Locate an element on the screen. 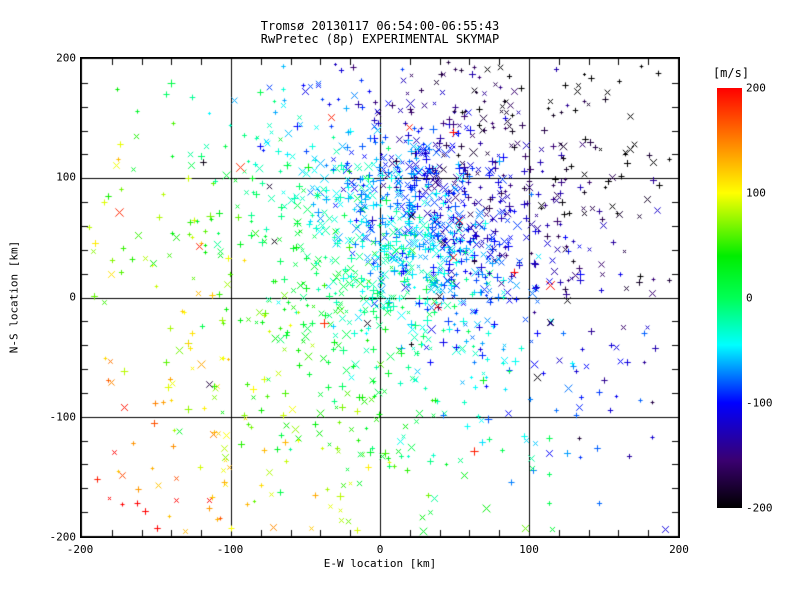 Image resolution: width=800 pixels, height=600 pixels. velocity-colorbar is located at coordinates (729, 298).